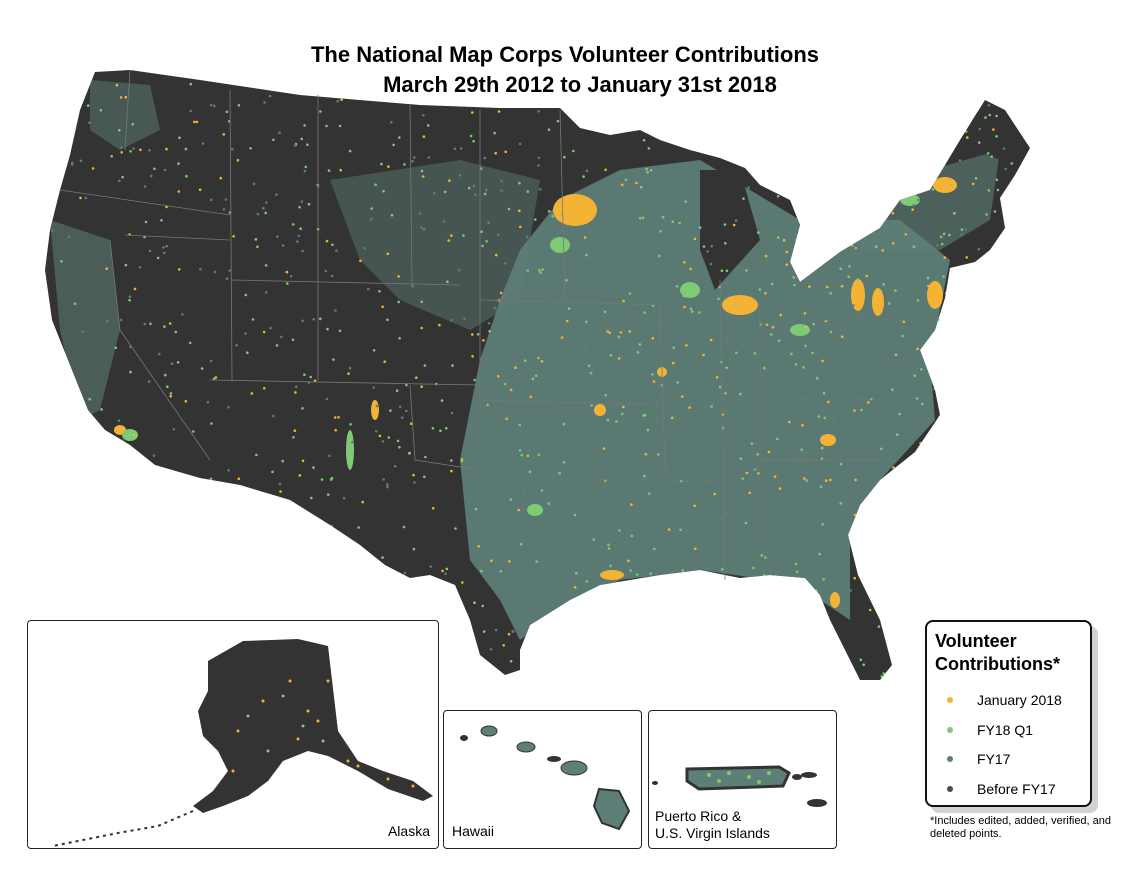 This screenshot has height=881, width=1140. What do you see at coordinates (950, 789) in the screenshot?
I see `legend-dot-before-fy17` at bounding box center [950, 789].